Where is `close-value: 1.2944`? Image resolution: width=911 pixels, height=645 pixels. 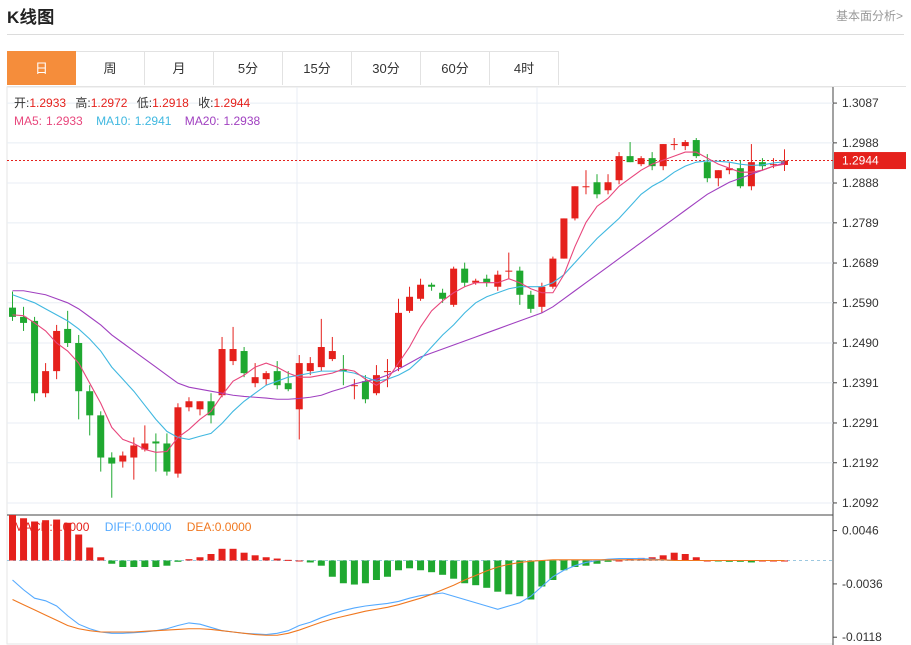 close-value: 1.2944 is located at coordinates (232, 103).